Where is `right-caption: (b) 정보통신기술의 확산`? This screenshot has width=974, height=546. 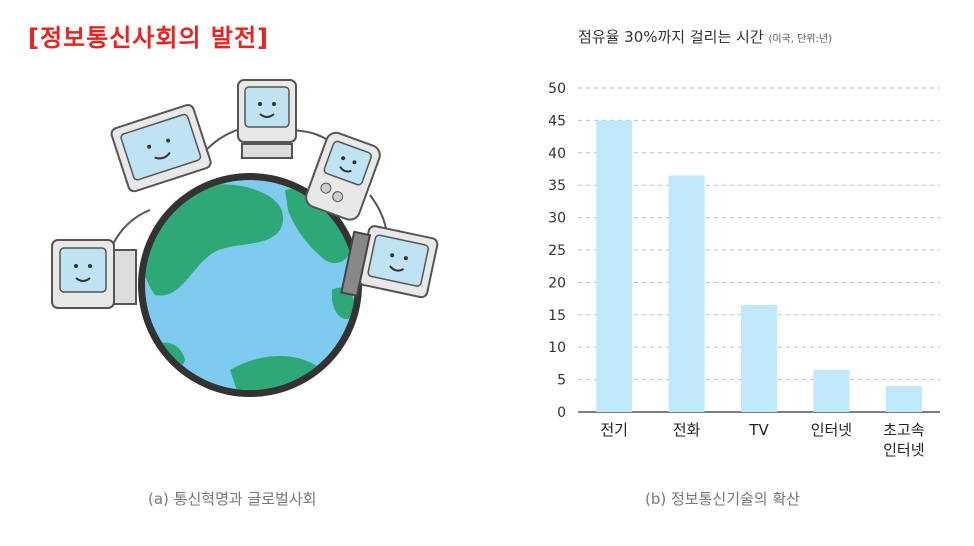 right-caption: (b) 정보통신기술의 확산 is located at coordinates (722, 499).